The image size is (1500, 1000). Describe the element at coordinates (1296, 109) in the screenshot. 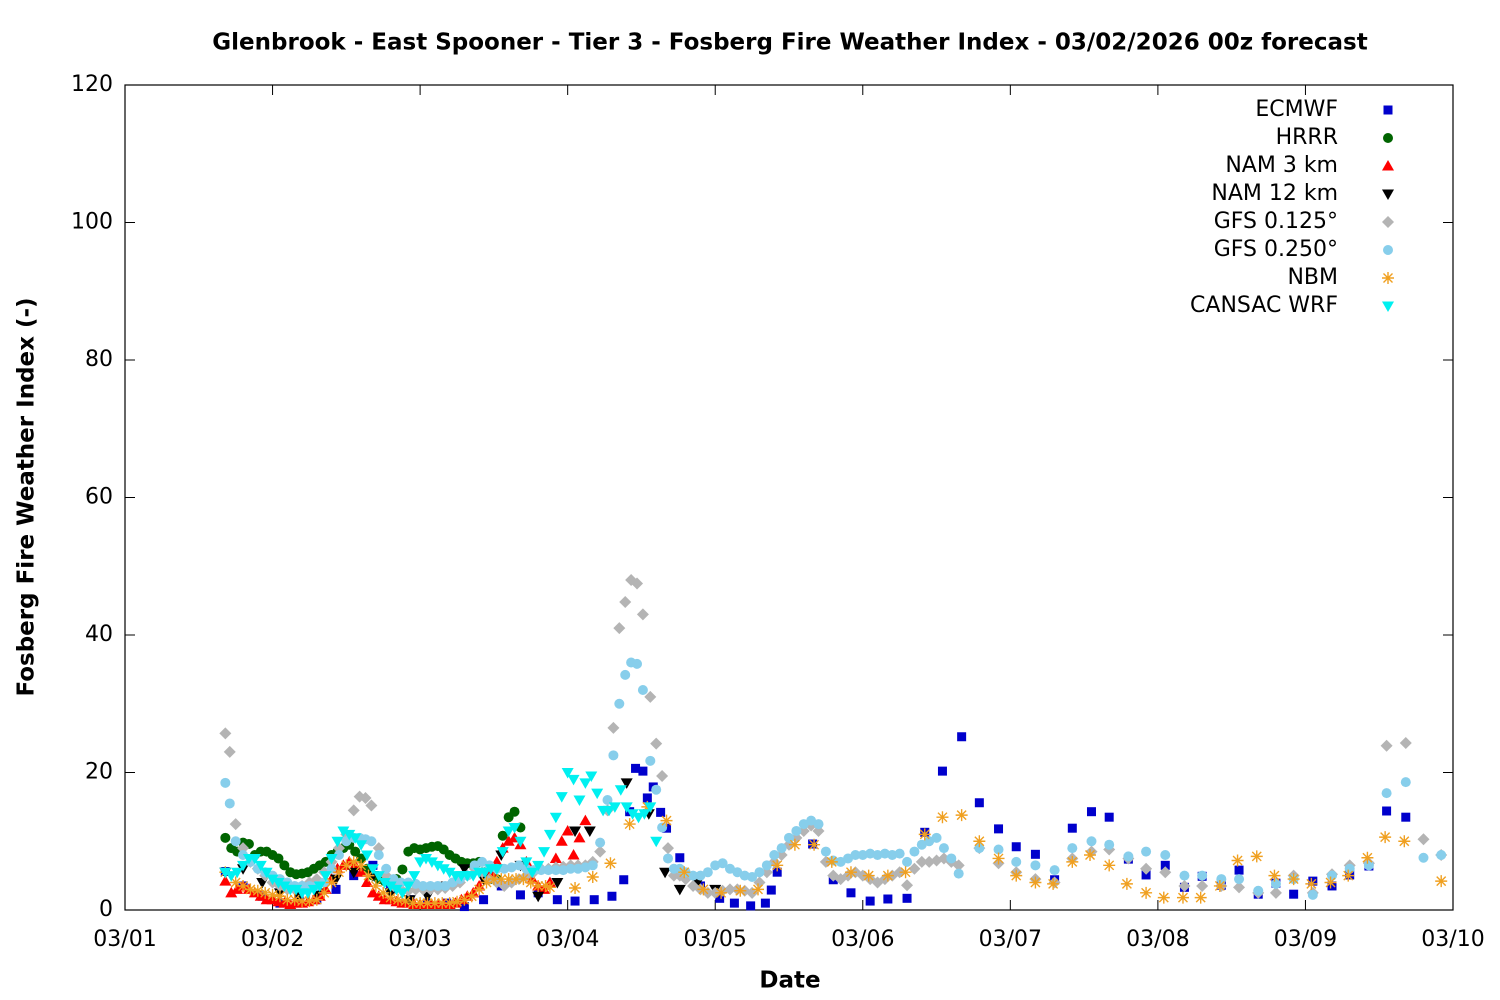

I see `legend-label: ECMWF` at that location.